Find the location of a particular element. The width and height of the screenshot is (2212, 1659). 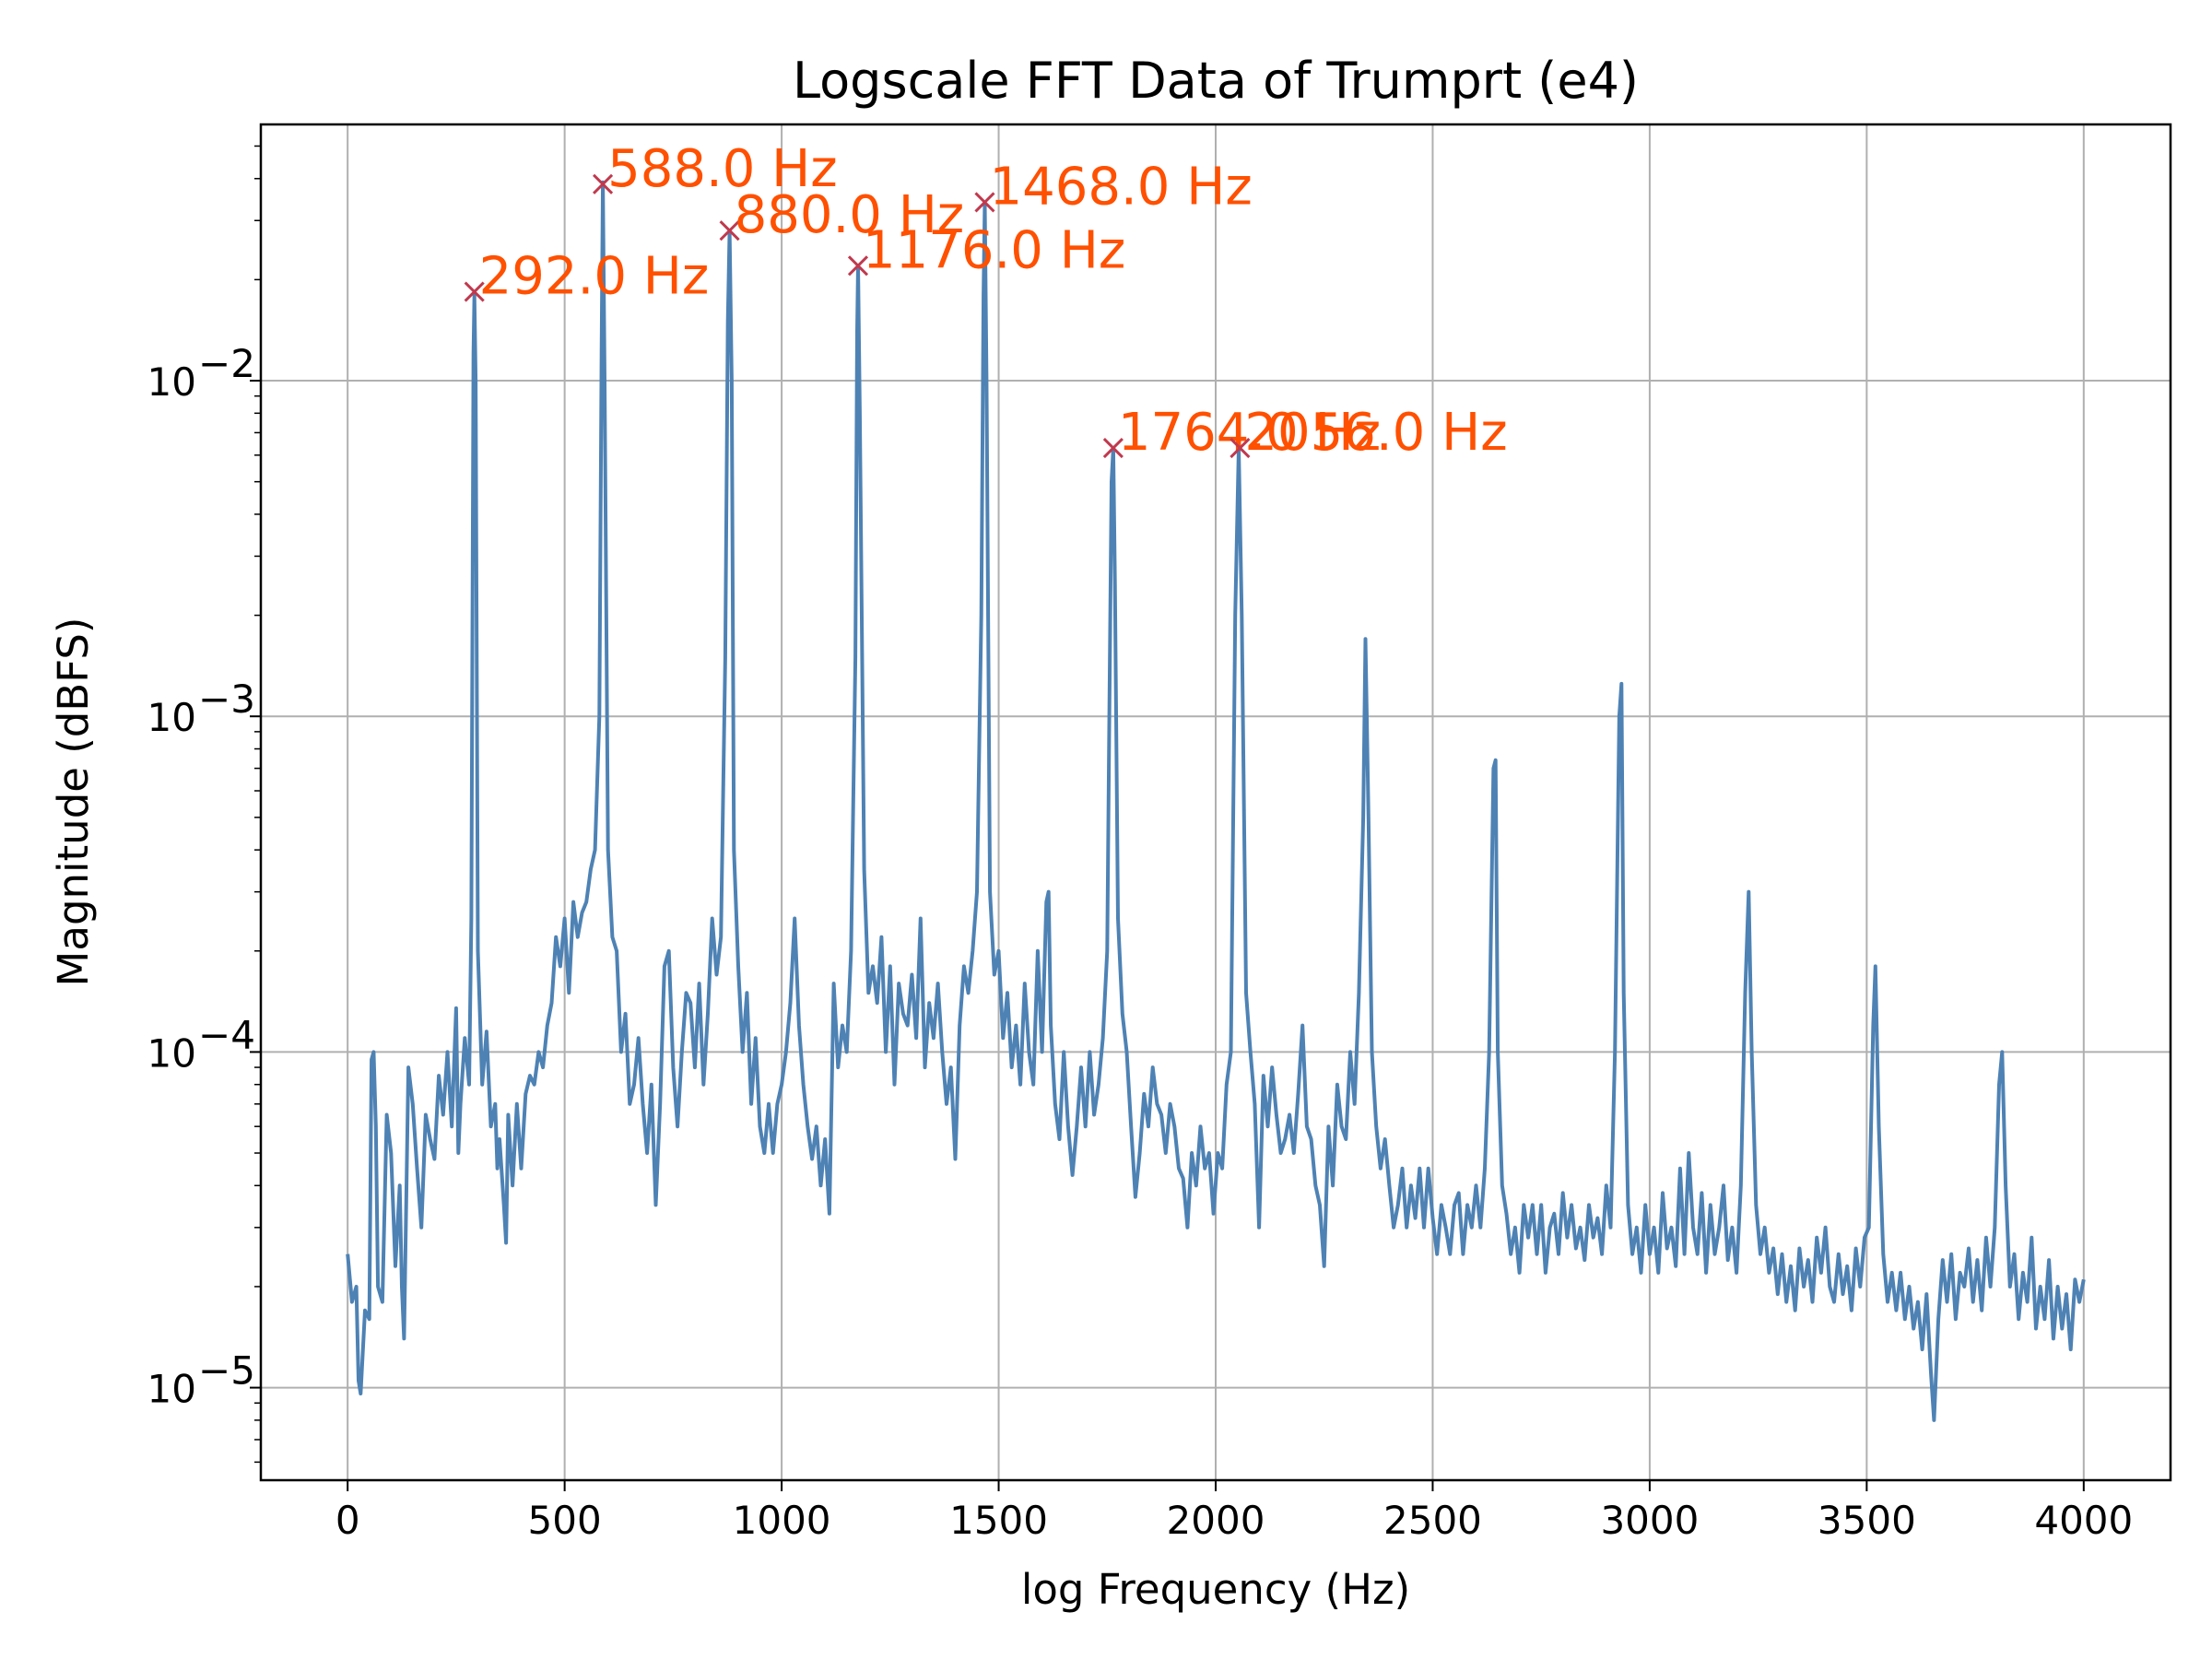

y-tick-label: 10 −4 is located at coordinates (201, 1044).